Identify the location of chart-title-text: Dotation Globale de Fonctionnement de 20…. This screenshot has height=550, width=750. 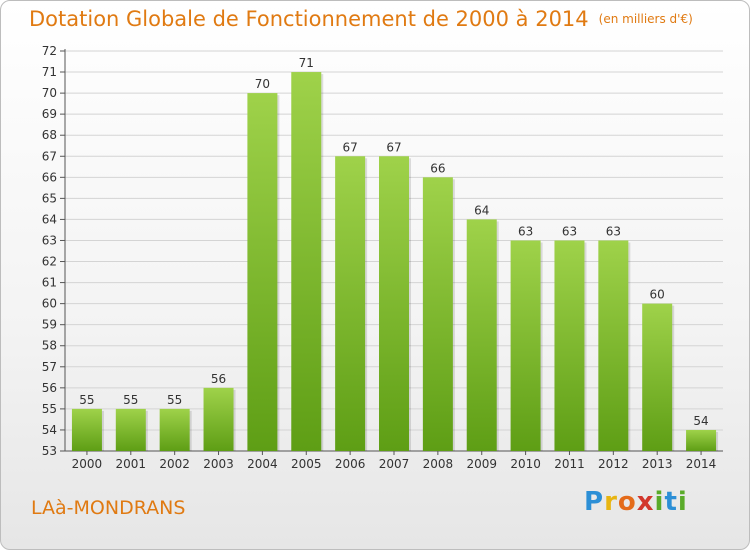
(309, 19).